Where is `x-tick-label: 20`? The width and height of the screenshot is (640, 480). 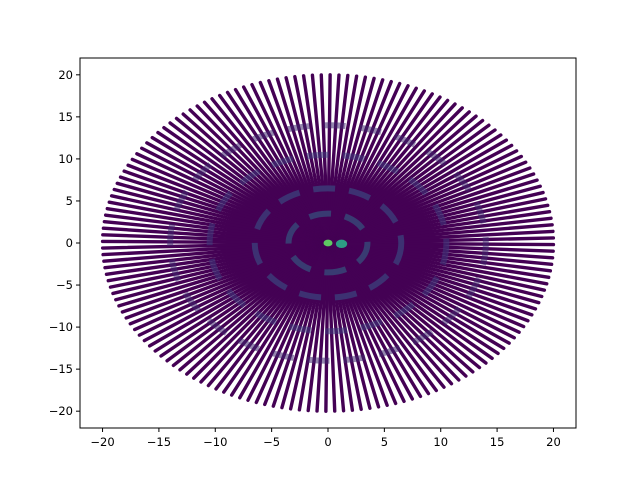
x-tick-label: 20 is located at coordinates (553, 442).